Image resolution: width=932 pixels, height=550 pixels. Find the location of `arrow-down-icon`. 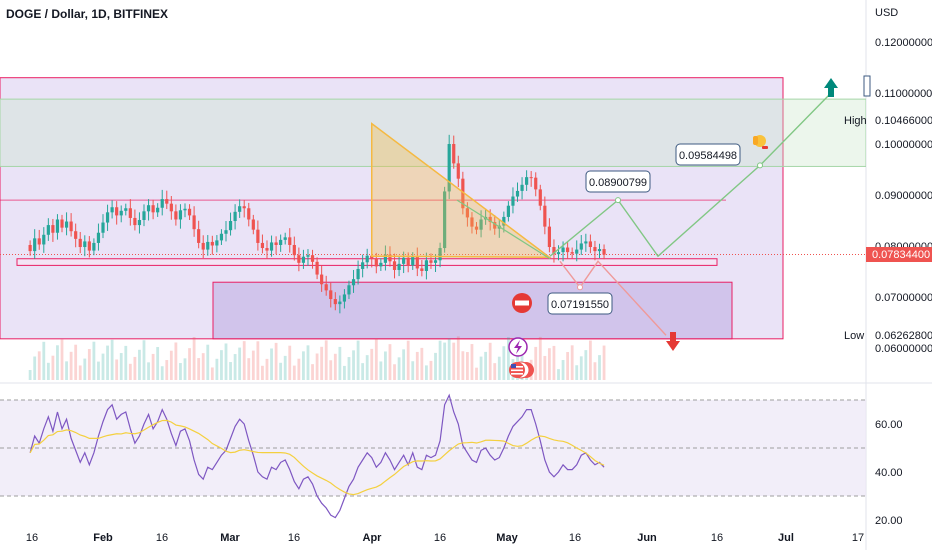

arrow-down-icon is located at coordinates (673, 341).